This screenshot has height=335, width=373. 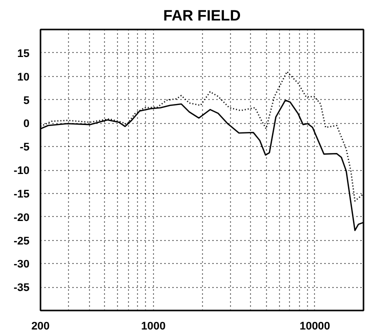 I want to click on y-tick-label: -10, so click(x=22, y=171).